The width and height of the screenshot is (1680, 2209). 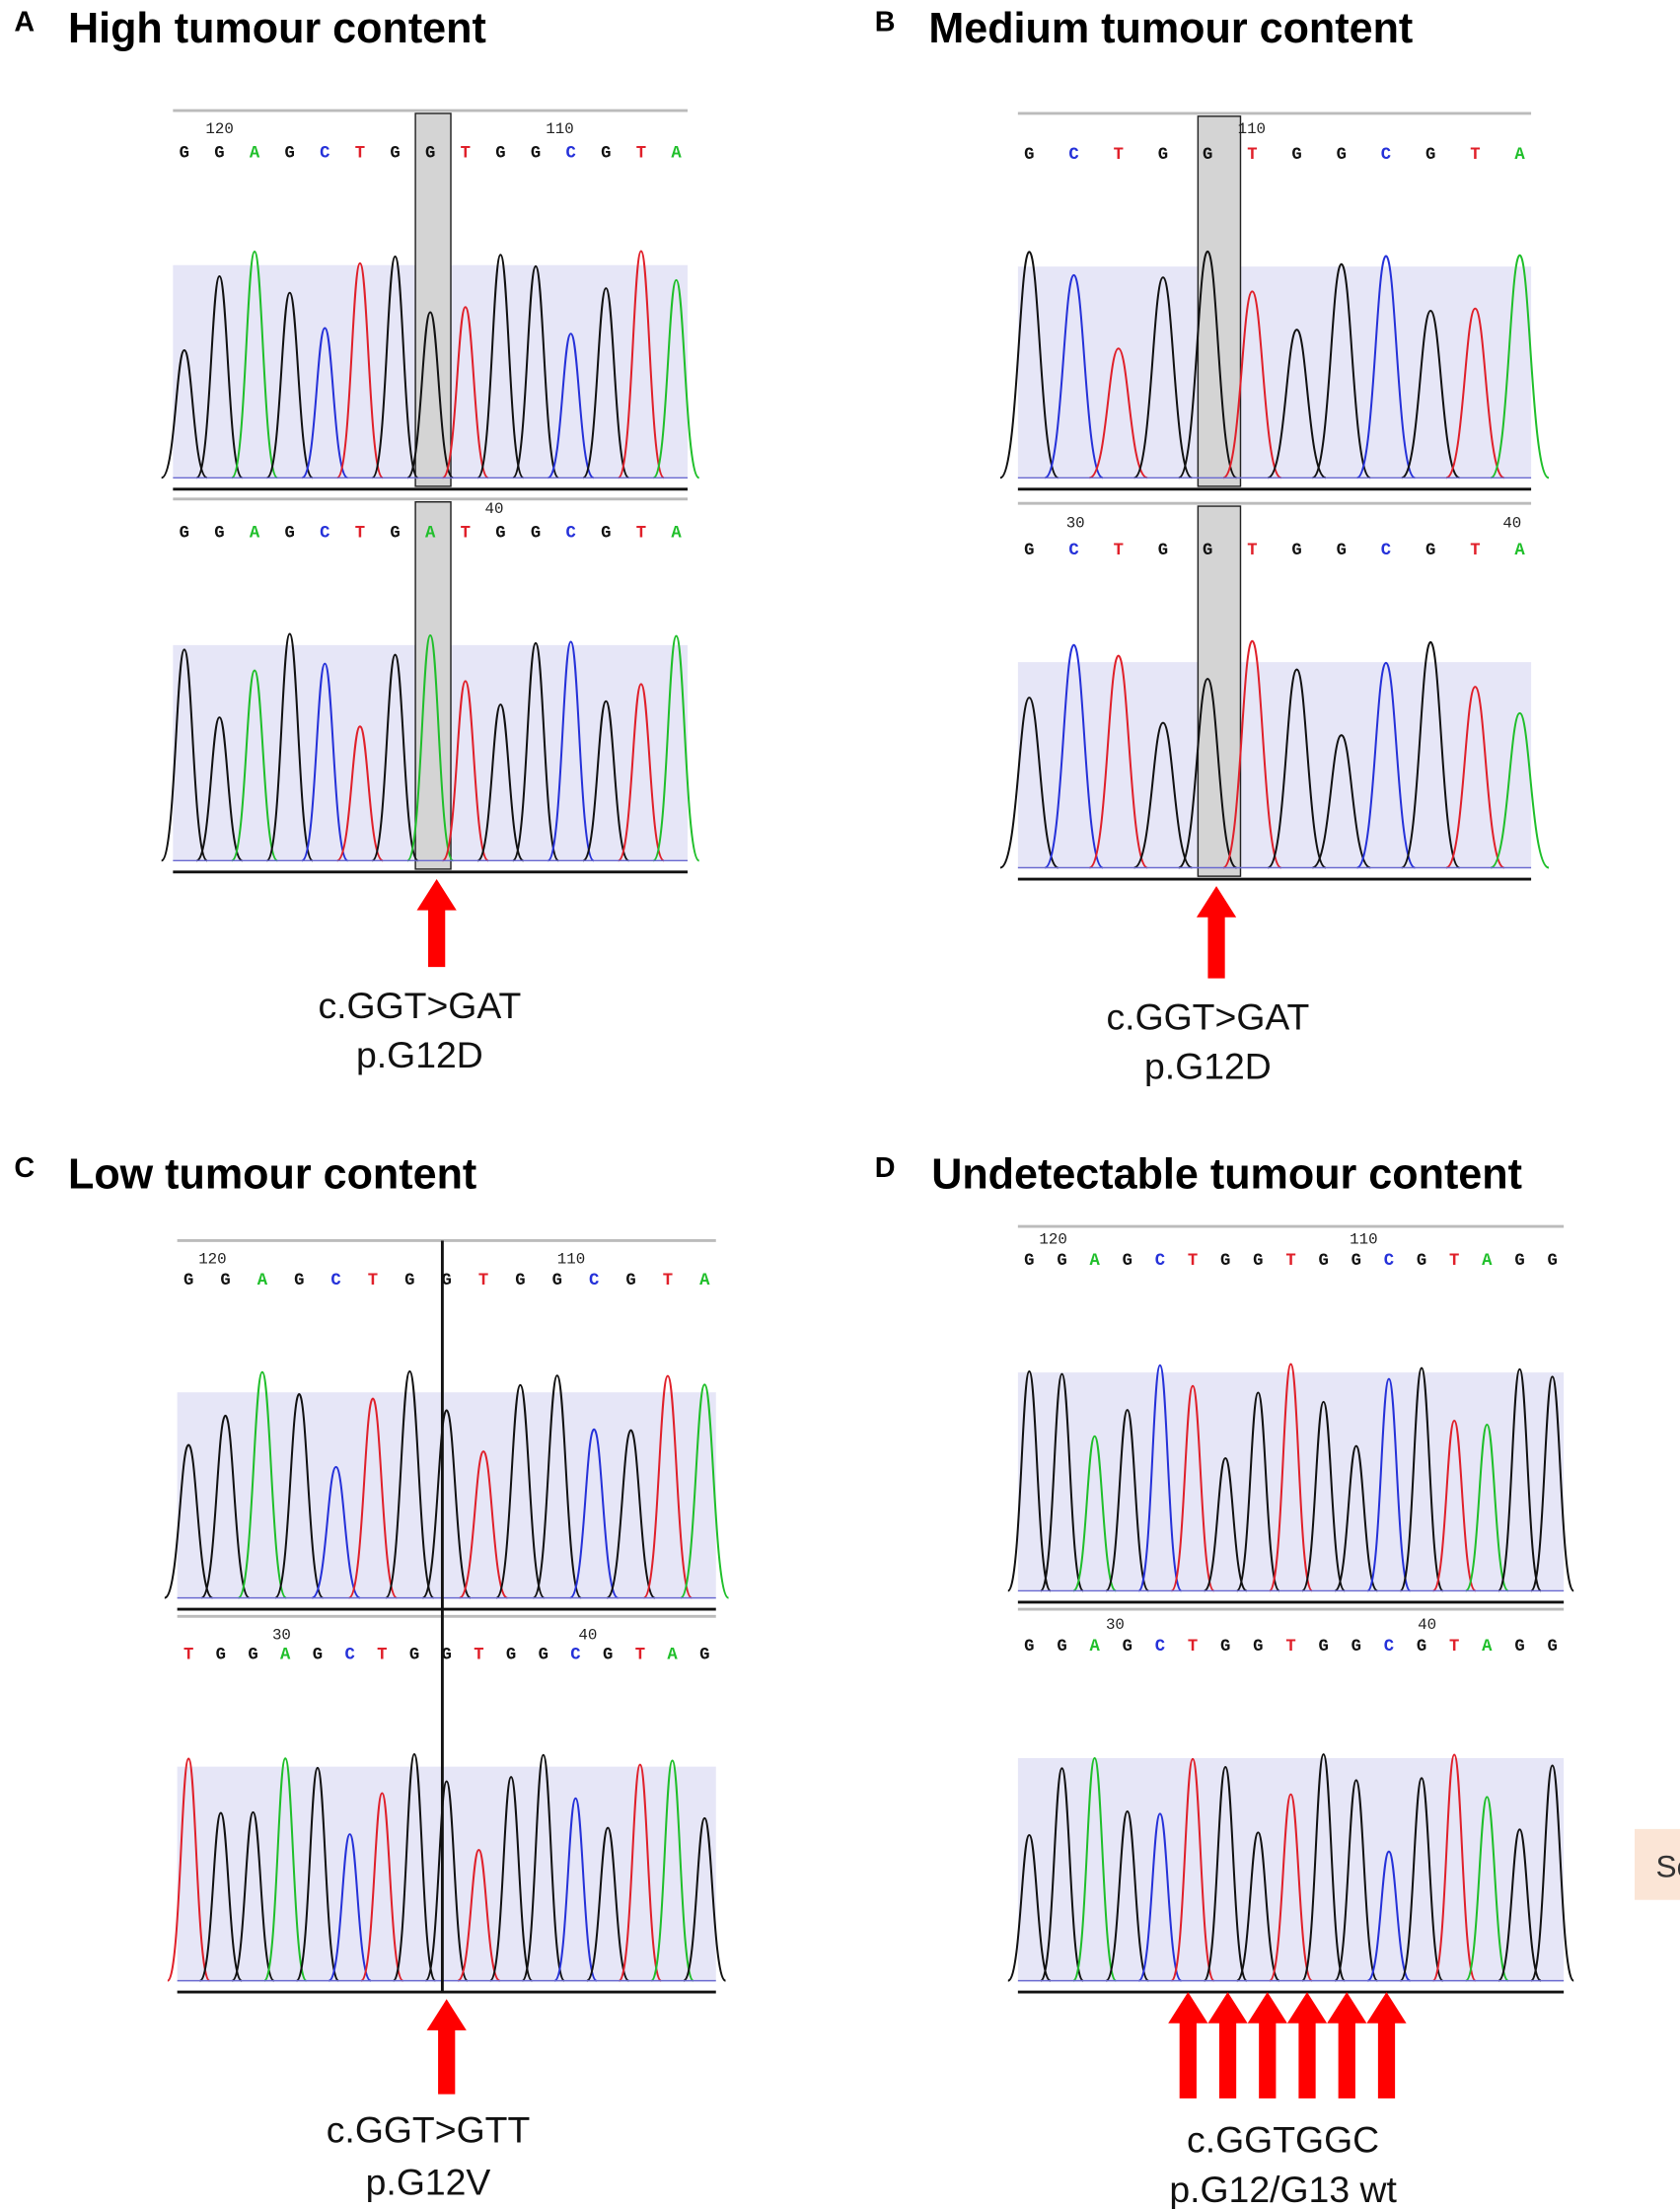 I want to click on panel-letter: D, so click(x=885, y=1168).